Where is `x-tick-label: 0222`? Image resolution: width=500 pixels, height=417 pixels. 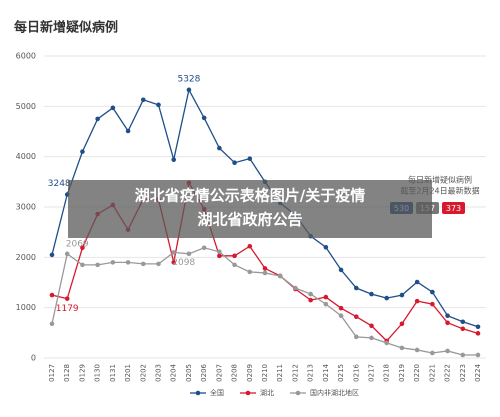 x-tick-label: 0222 is located at coordinates (448, 373).